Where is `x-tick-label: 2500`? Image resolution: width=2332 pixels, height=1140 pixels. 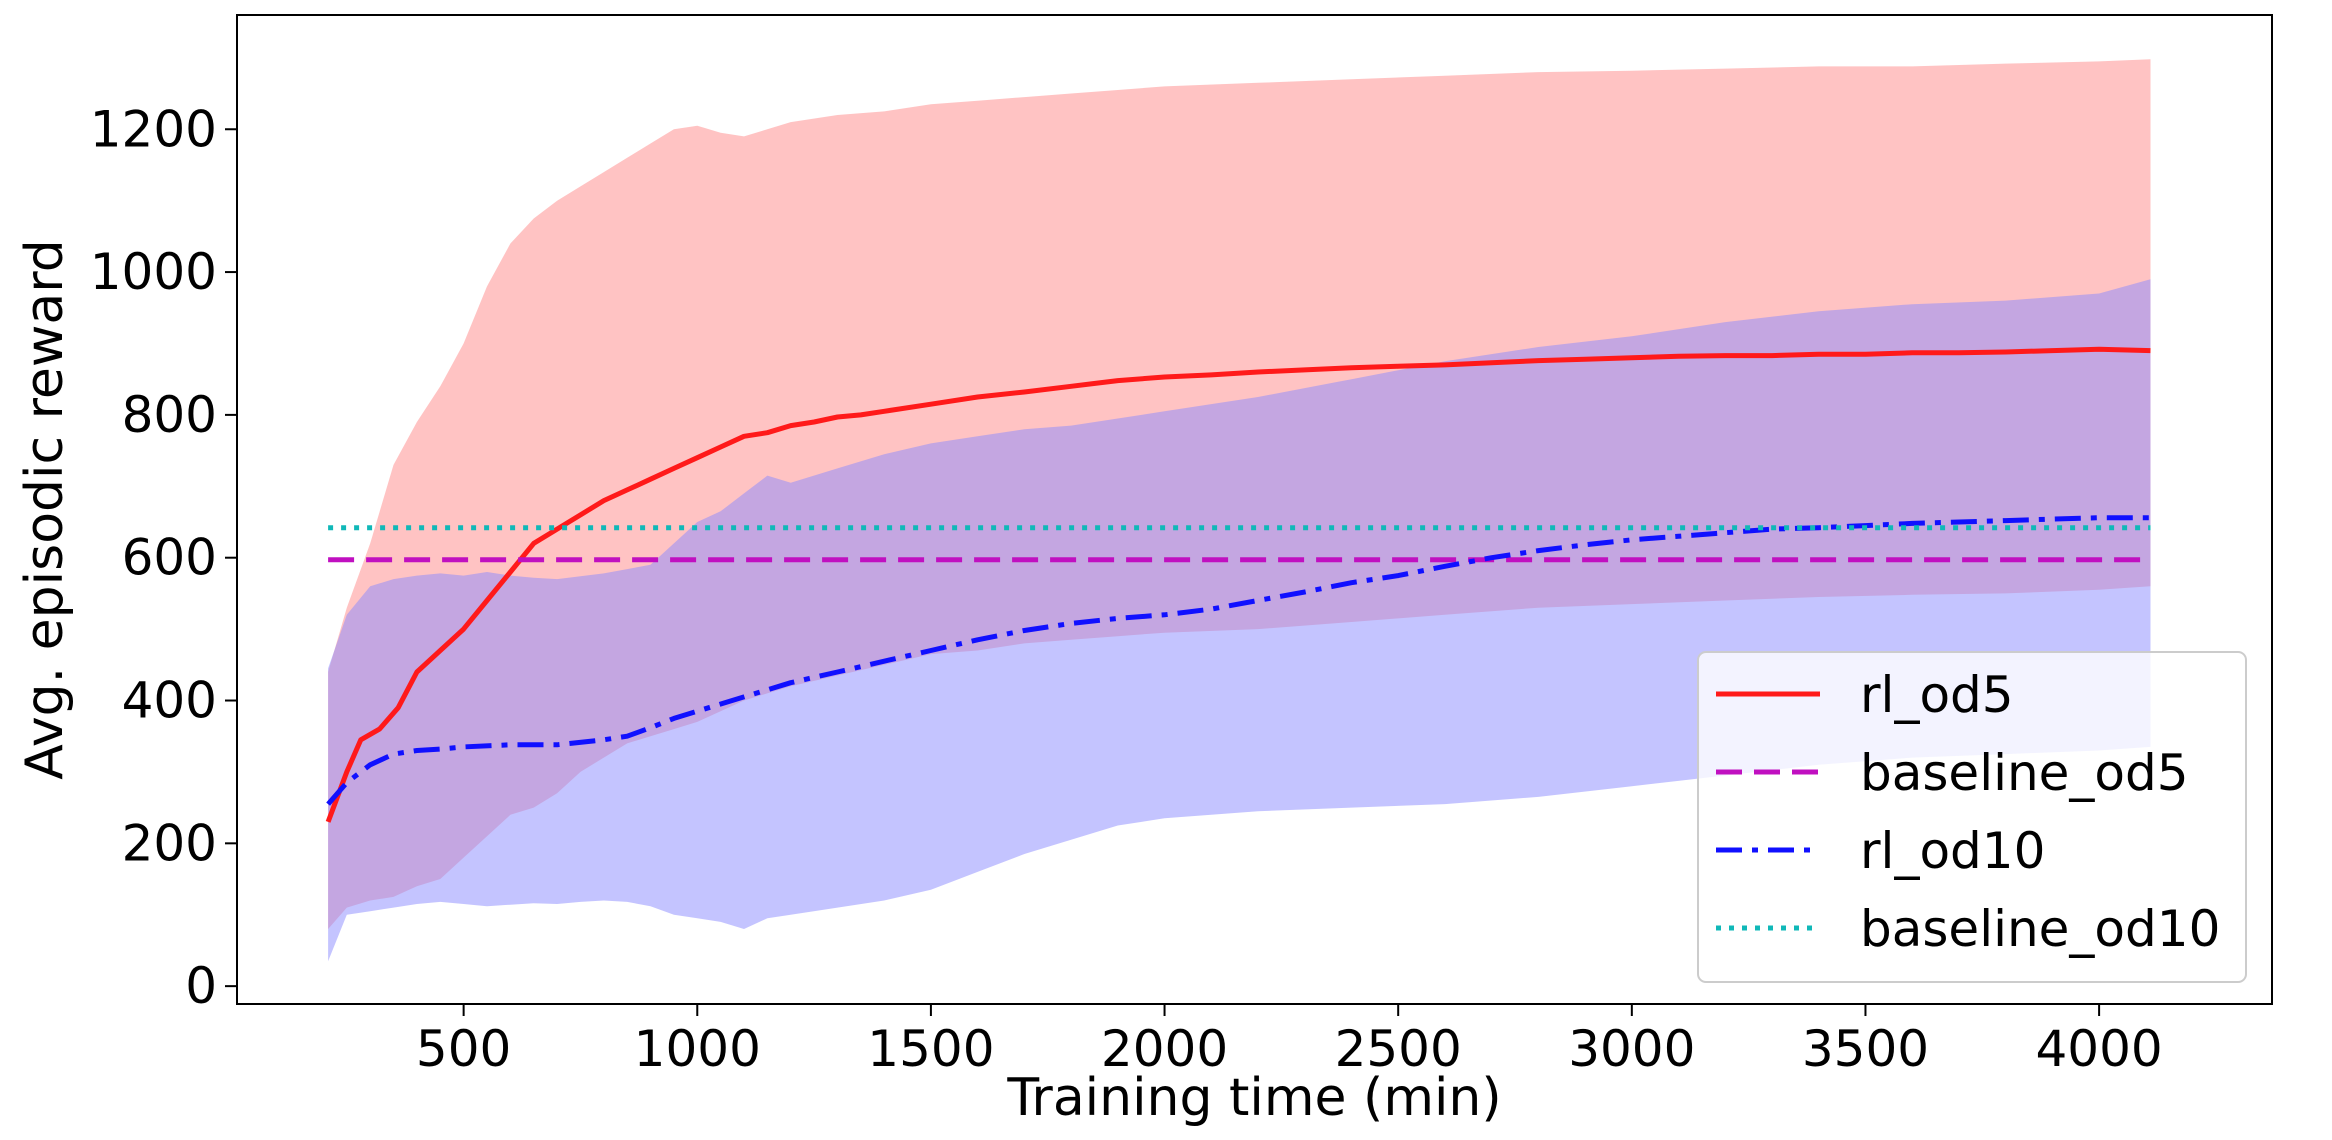
x-tick-label: 2500 is located at coordinates (1398, 1049).